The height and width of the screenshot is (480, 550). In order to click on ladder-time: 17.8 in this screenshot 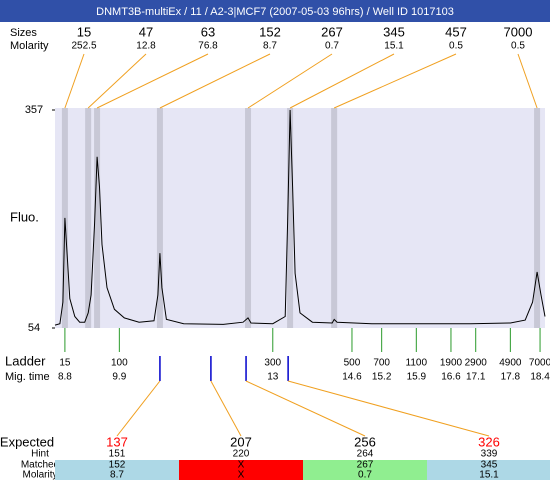, I will do `click(511, 377)`.